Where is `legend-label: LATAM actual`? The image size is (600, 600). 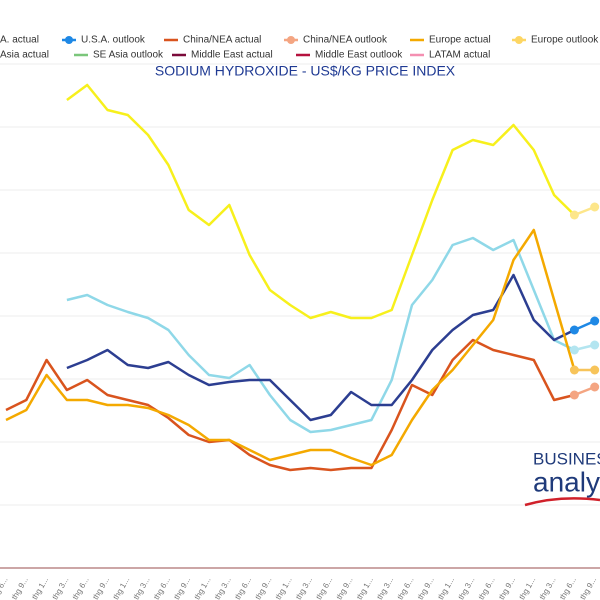
legend-label: LATAM actual is located at coordinates (459, 55).